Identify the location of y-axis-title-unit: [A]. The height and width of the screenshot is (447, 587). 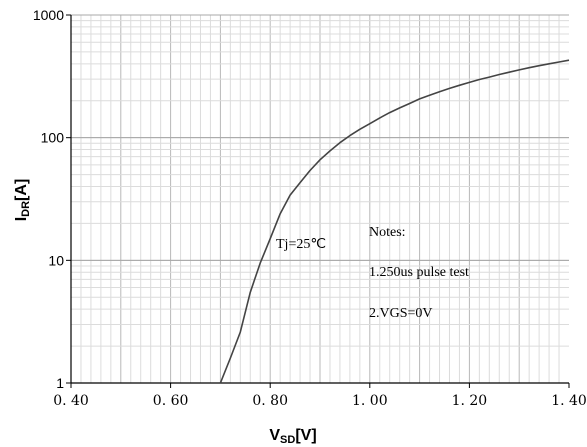
(21, 190).